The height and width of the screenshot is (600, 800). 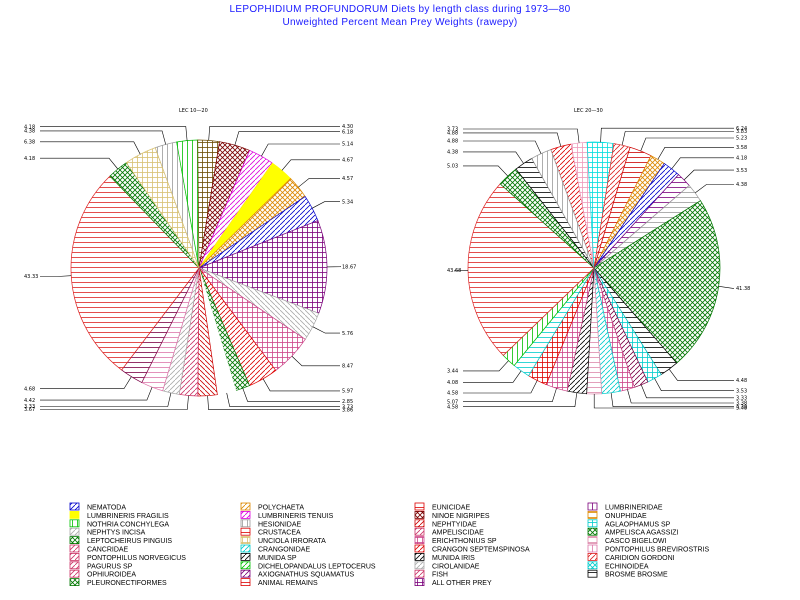 I want to click on legend-label: AXIOGNATHUS SQUAMATUS, so click(x=306, y=575).